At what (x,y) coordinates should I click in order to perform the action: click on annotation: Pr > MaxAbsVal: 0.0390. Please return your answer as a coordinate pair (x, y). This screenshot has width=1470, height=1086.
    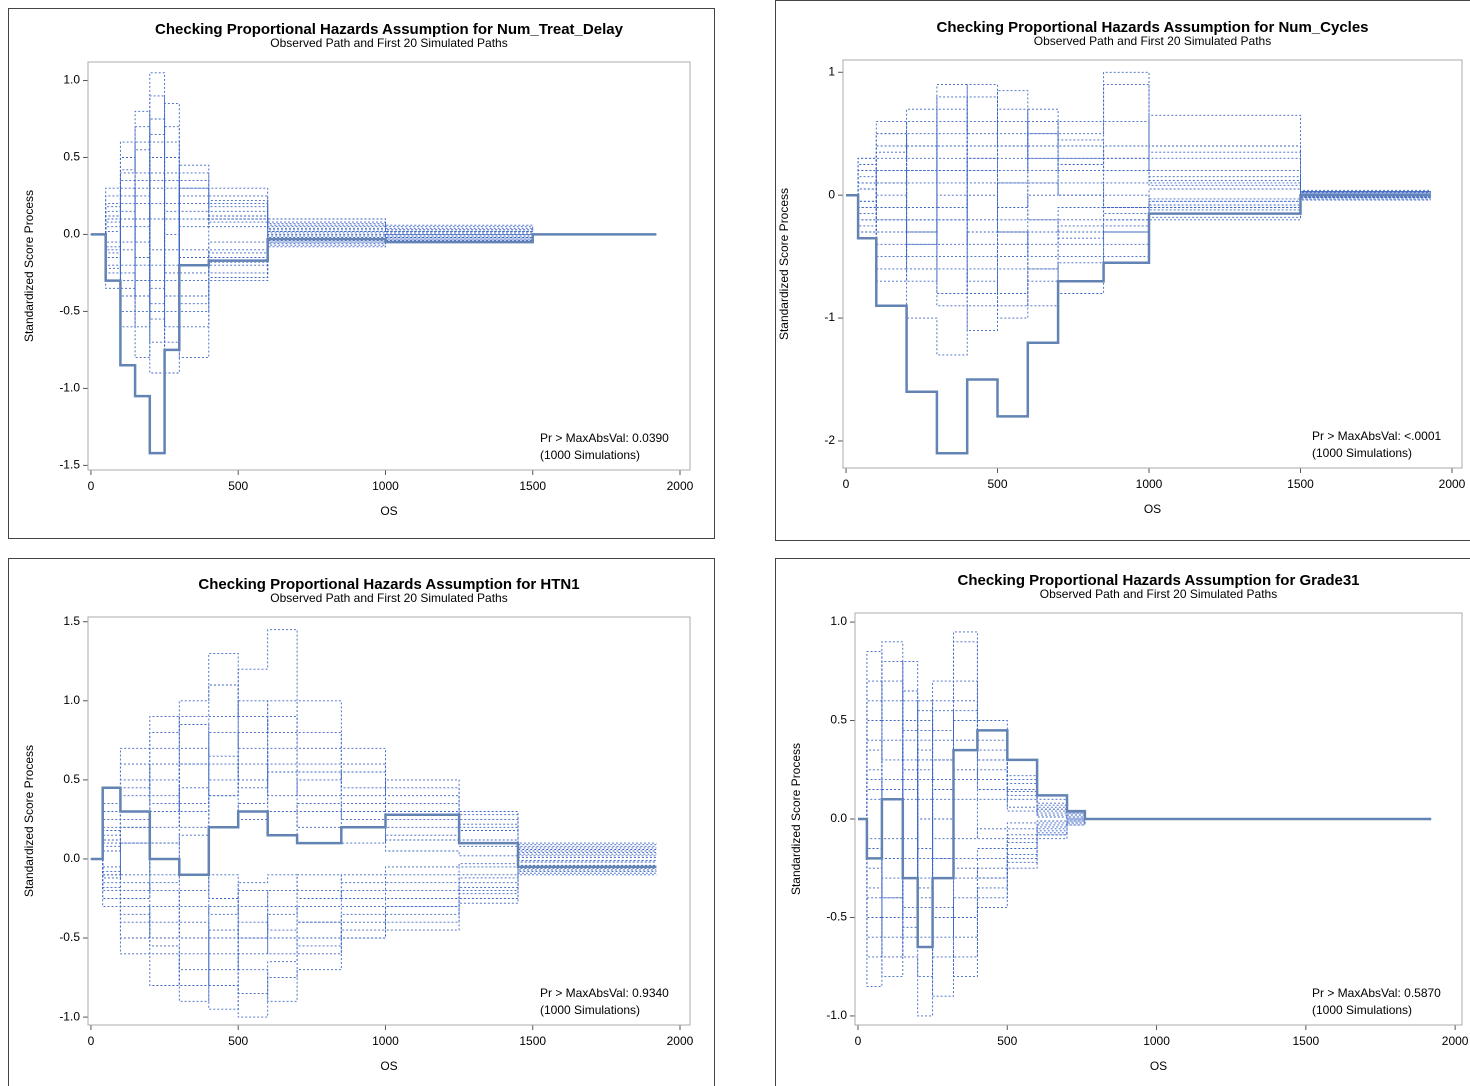
    Looking at the image, I should click on (604, 438).